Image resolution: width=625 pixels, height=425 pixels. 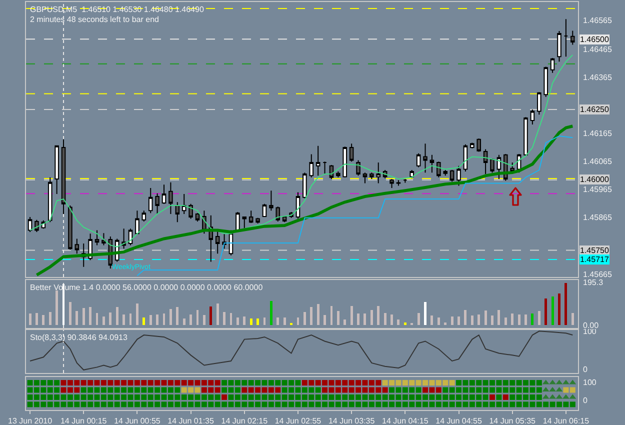 What do you see at coordinates (595, 259) in the screenshot?
I see `ref-line-label: 1.45717` at bounding box center [595, 259].